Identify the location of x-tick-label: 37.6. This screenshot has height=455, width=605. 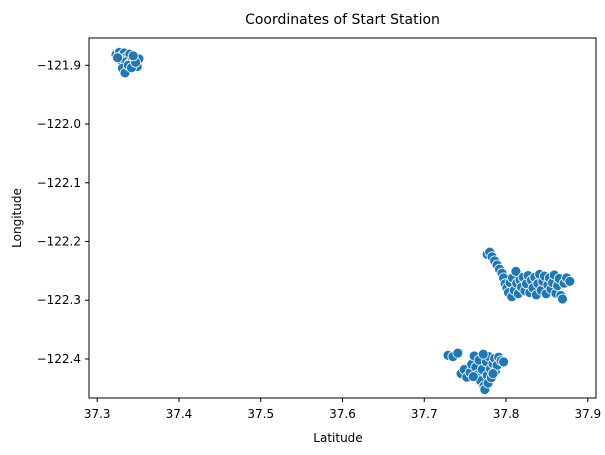
(342, 414).